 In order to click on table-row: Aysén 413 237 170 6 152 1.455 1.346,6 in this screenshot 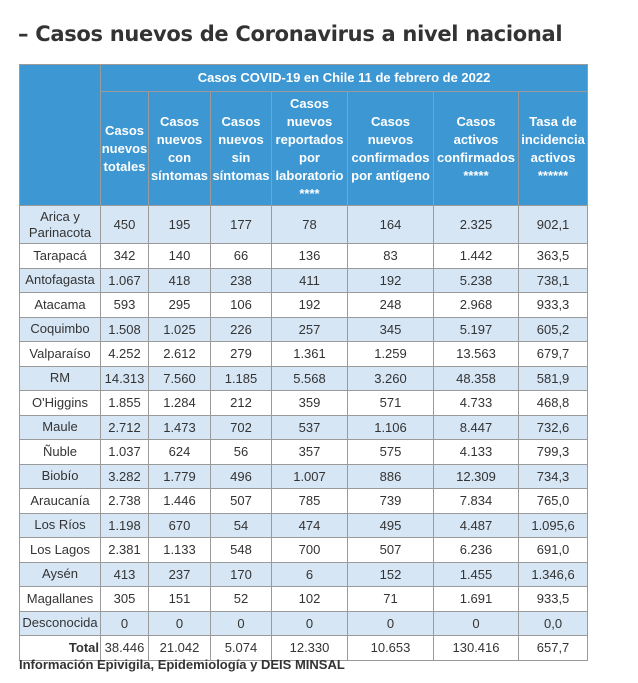, I will do `click(304, 574)`.